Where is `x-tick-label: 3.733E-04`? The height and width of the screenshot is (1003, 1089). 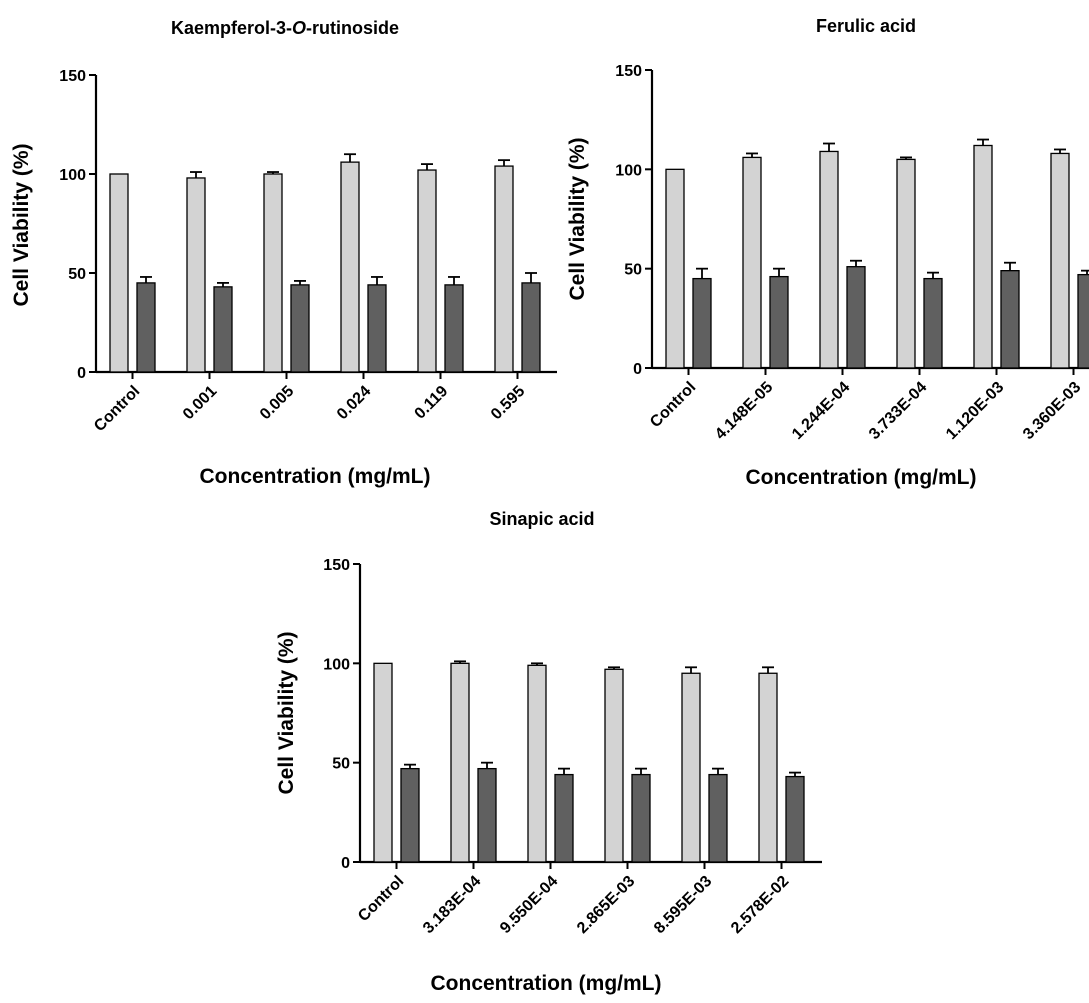
x-tick-label: 3.733E-04 is located at coordinates (898, 411).